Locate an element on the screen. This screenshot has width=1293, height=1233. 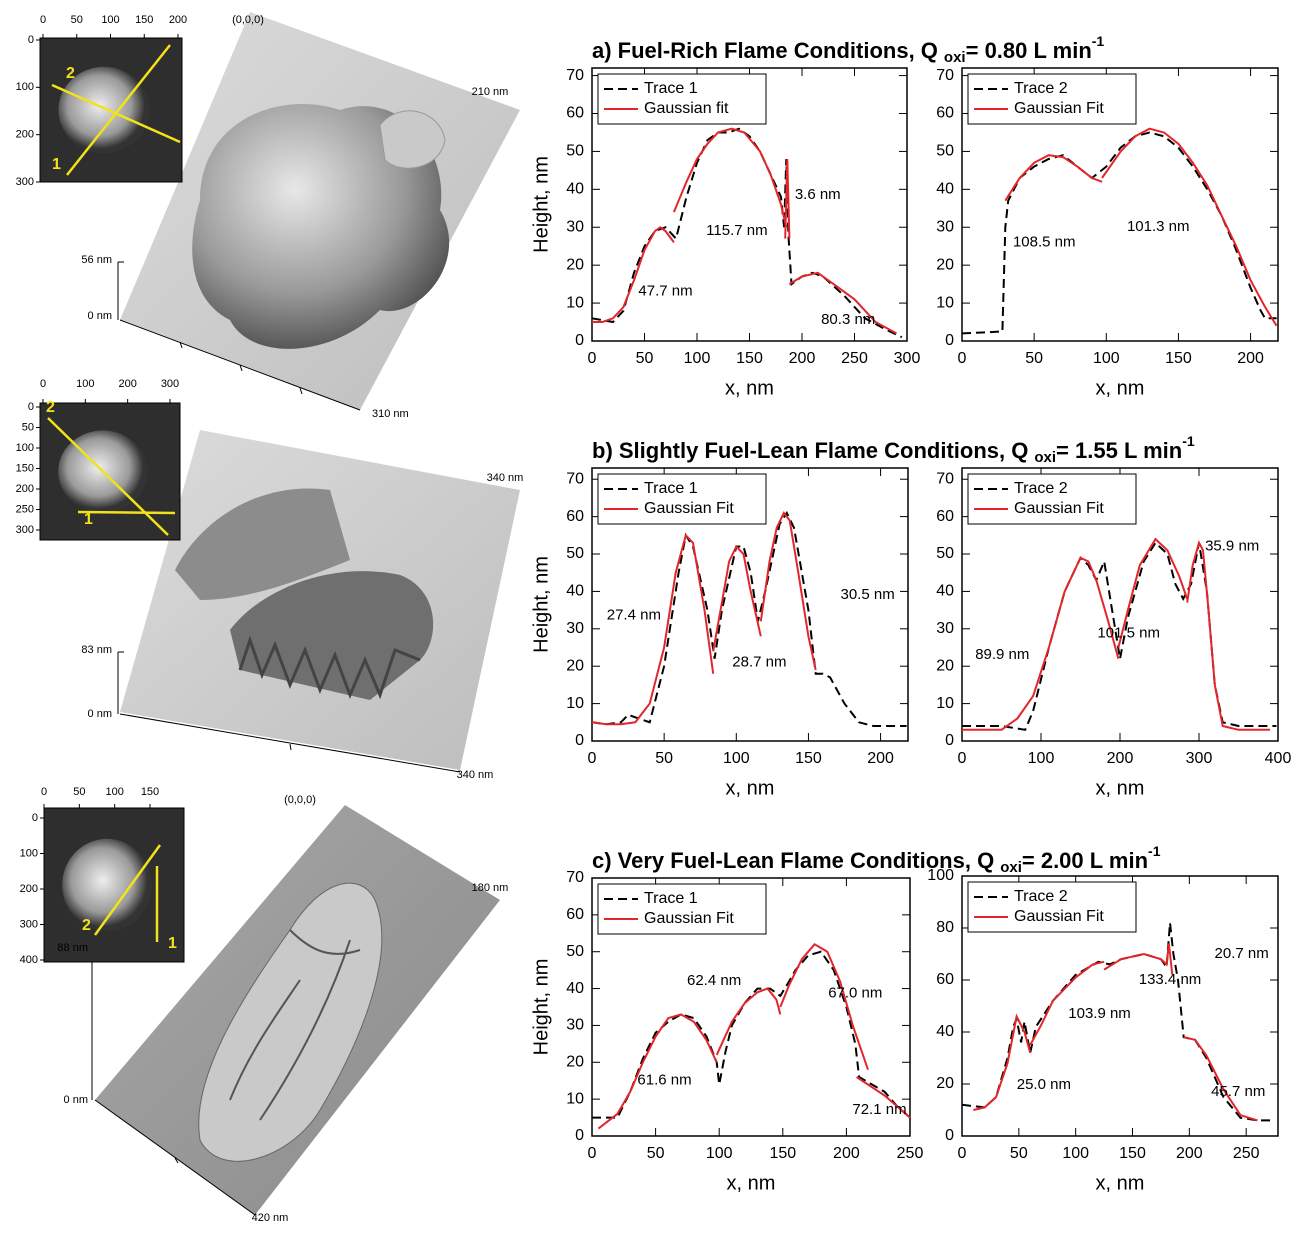
inset-x-tick-label: 150 is located at coordinates (150, 792).